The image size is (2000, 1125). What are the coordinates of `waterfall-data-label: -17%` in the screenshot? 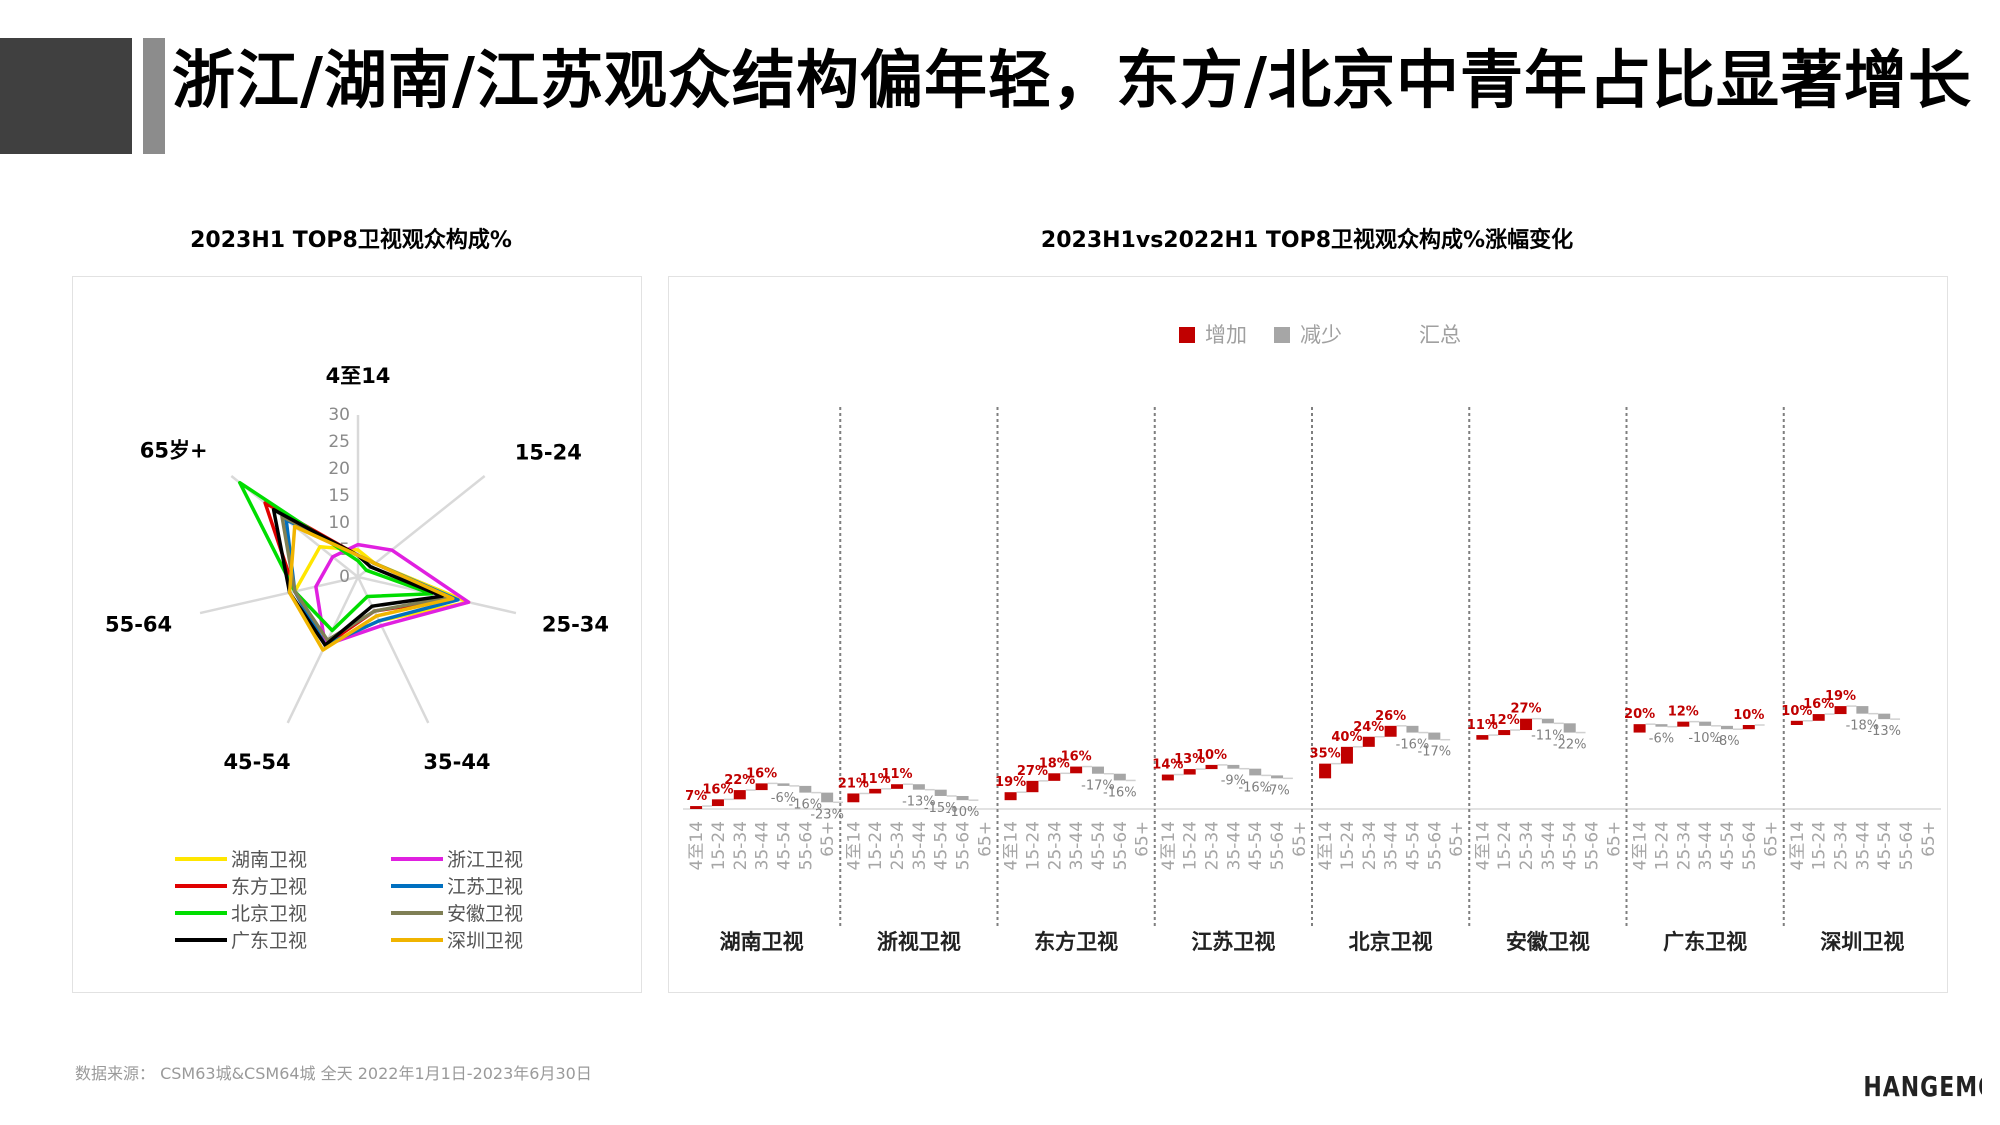 It's located at (1435, 752).